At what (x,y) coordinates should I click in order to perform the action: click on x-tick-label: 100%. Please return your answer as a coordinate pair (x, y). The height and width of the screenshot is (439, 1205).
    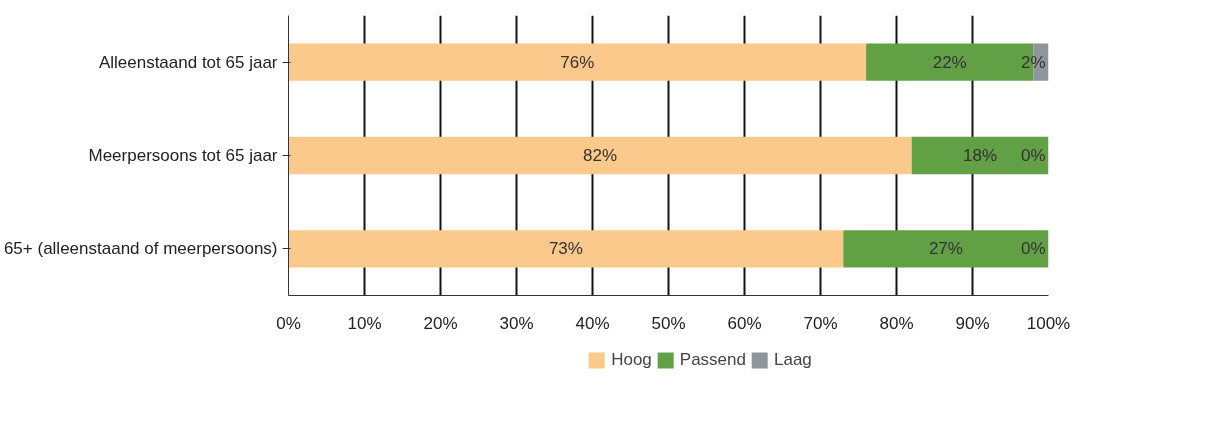
    Looking at the image, I should click on (1048, 323).